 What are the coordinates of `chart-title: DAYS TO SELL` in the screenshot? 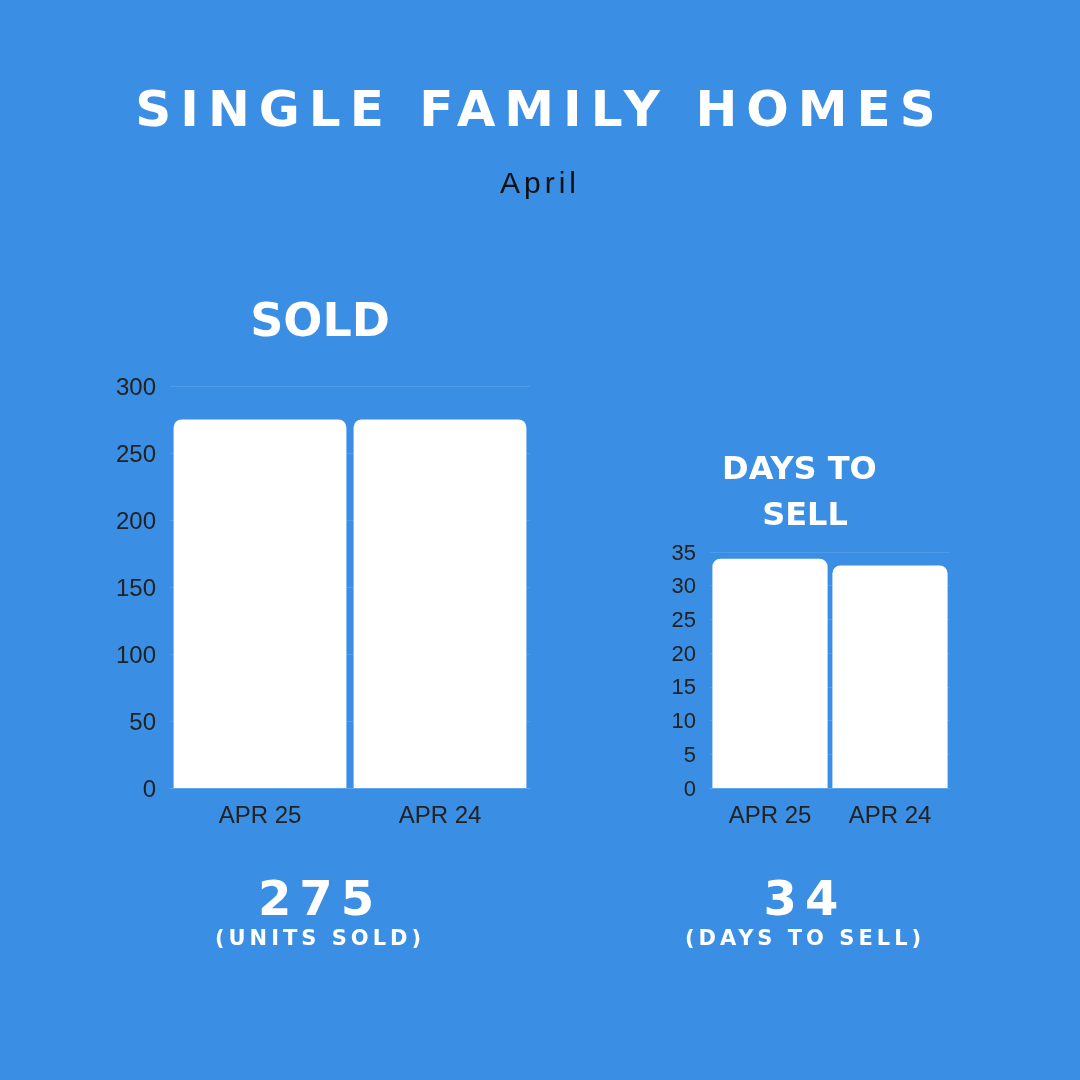 It's located at (805, 491).